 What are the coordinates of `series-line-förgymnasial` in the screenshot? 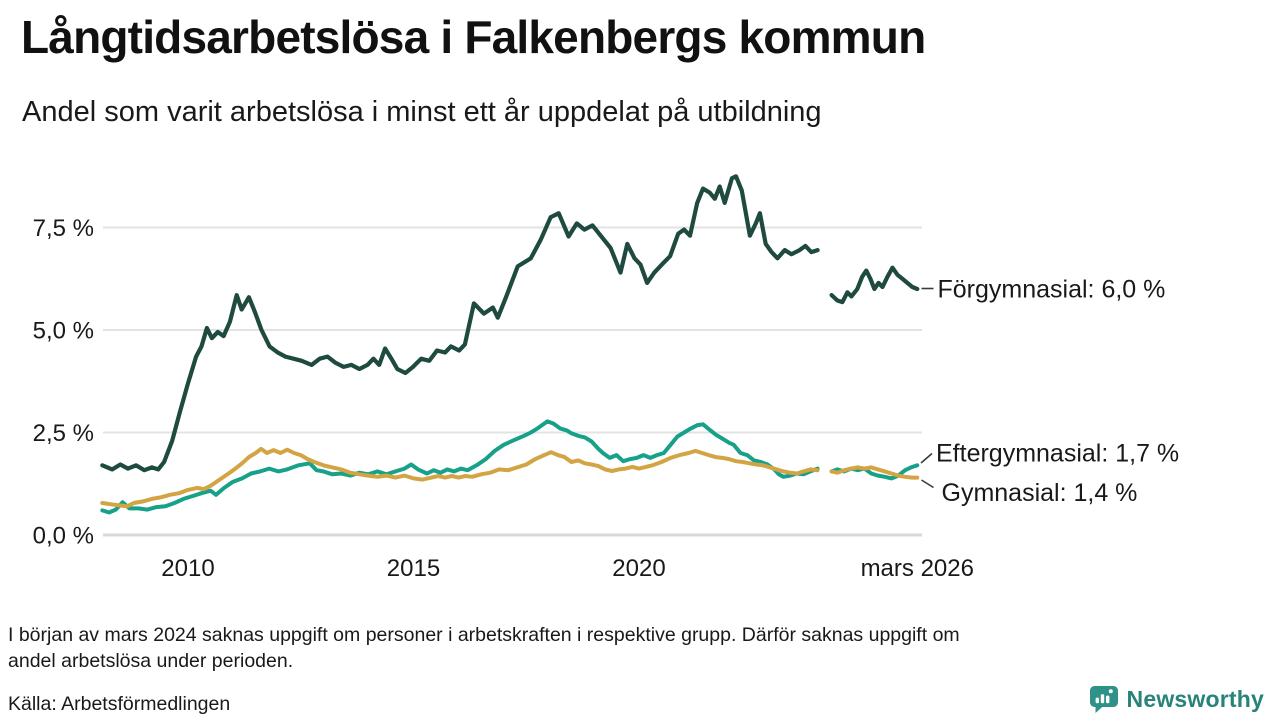 It's located at (874, 285).